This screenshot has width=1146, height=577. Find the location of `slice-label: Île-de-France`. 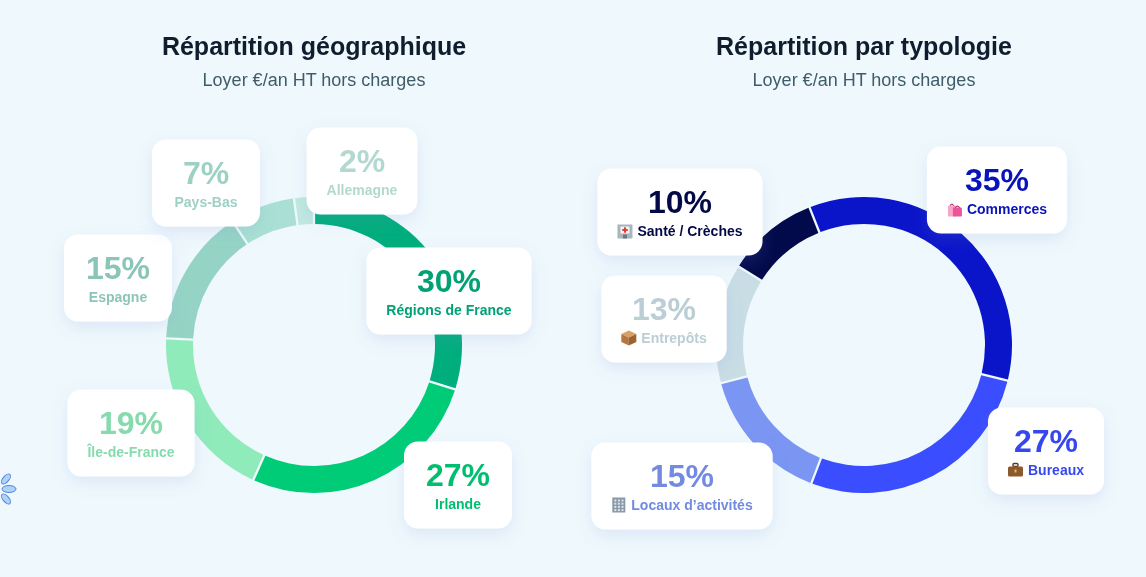

slice-label: Île-de-France is located at coordinates (130, 451).